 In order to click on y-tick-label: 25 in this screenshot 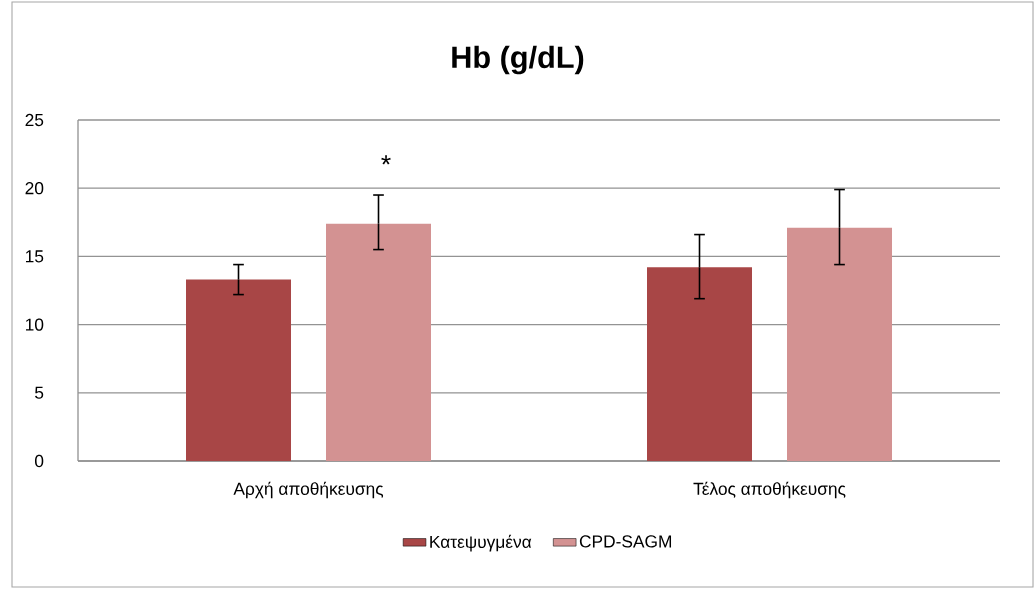, I will do `click(34, 120)`.